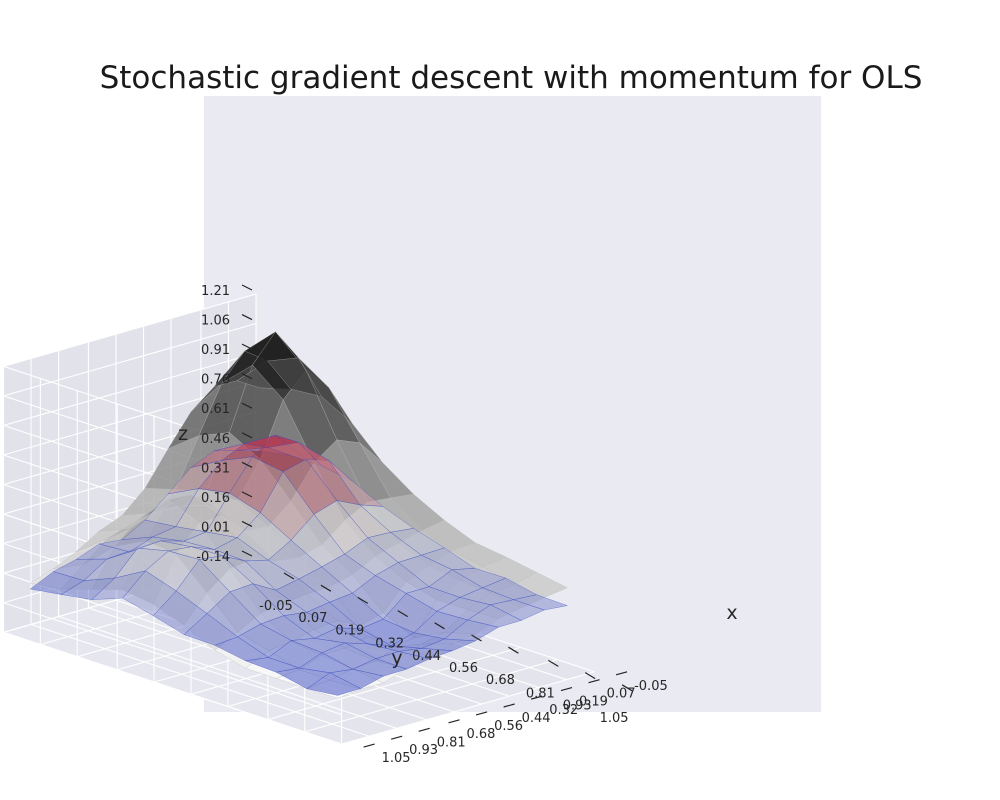  Describe the element at coordinates (396, 658) in the screenshot. I see `y-axis-label: y` at that location.